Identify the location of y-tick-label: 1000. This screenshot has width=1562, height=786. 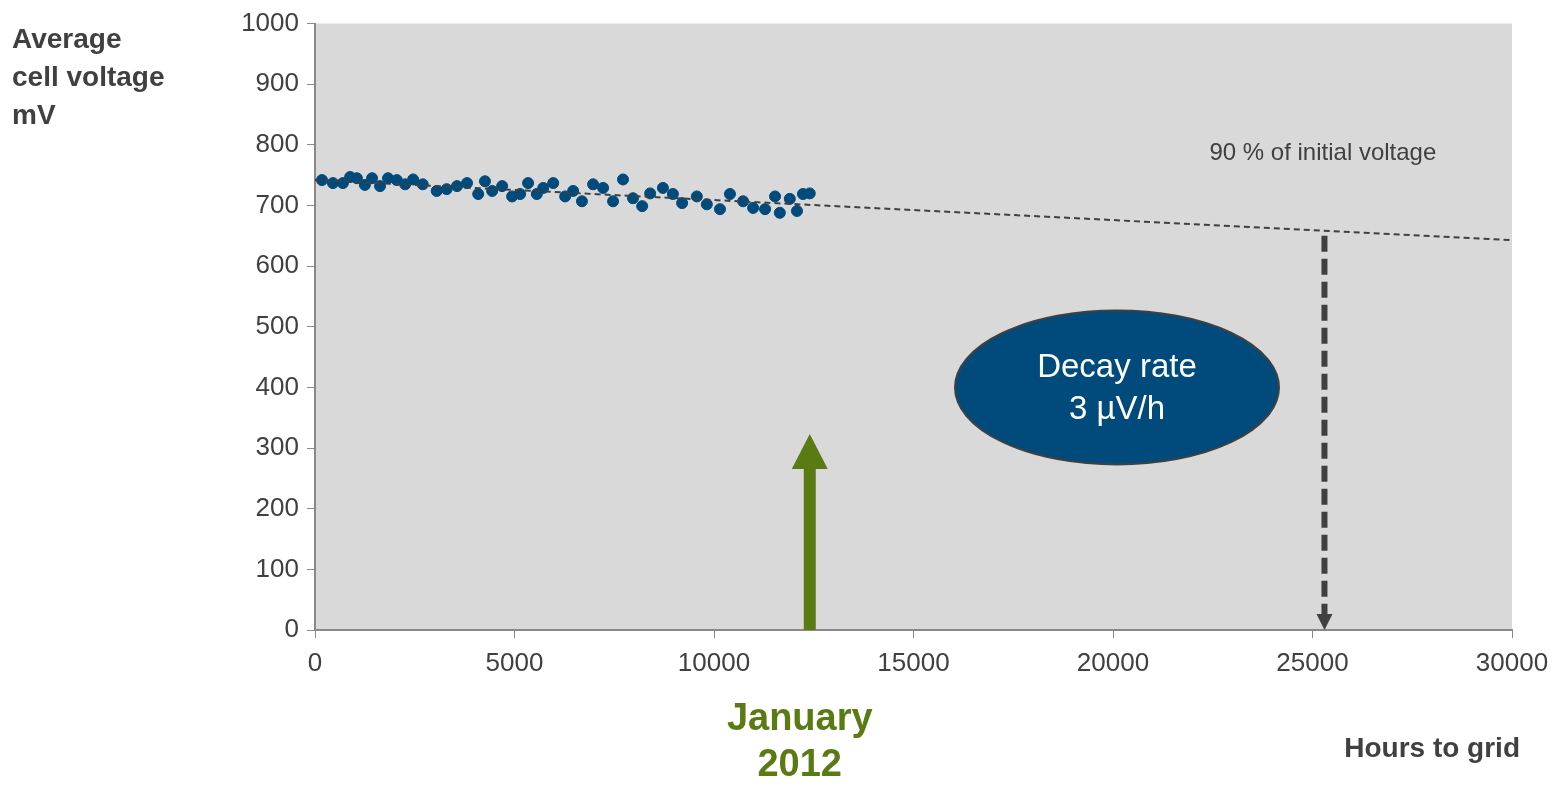
(270, 21).